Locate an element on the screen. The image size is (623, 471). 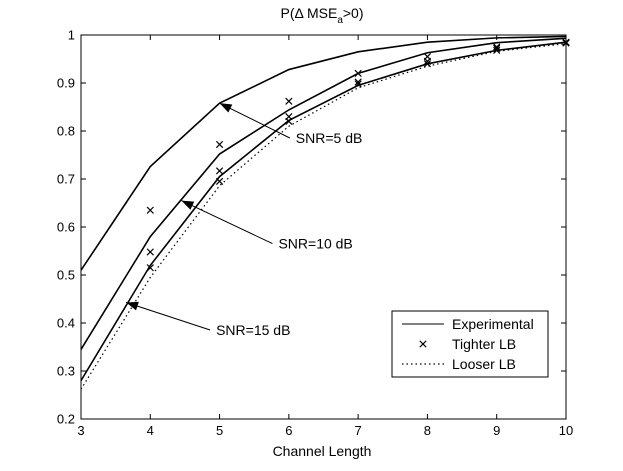
y-tick-label: 0.9 is located at coordinates (66, 83).